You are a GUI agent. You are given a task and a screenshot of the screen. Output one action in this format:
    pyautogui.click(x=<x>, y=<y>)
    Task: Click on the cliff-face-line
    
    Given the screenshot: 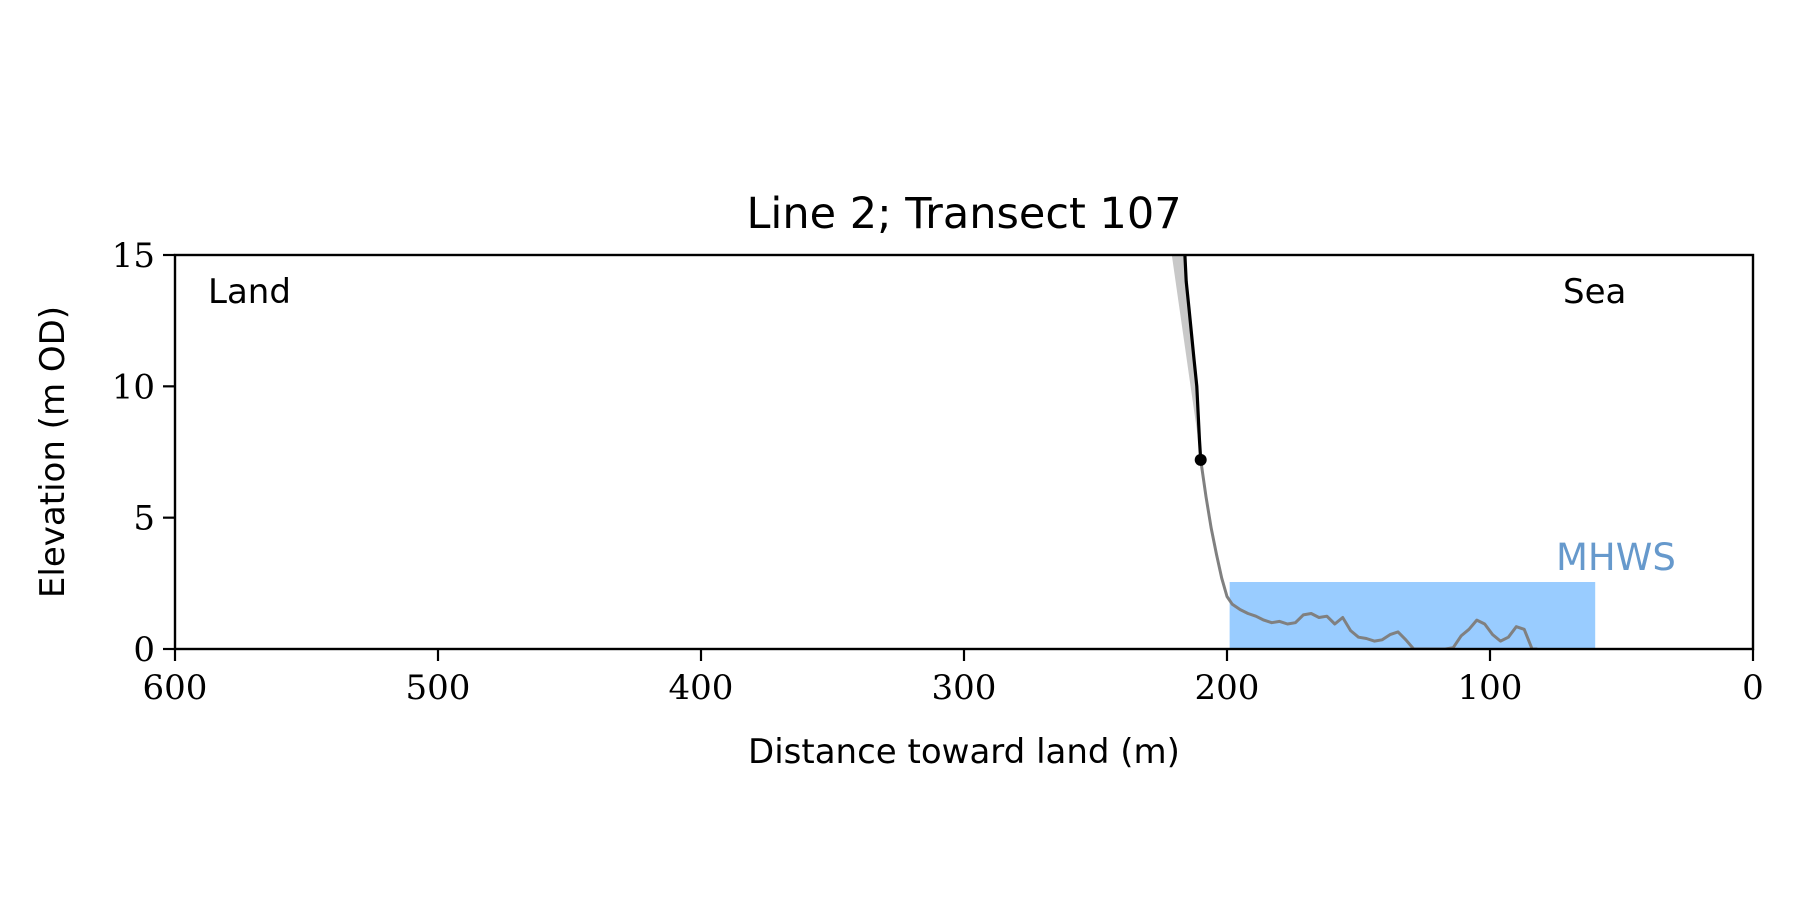 What is the action you would take?
    pyautogui.click(x=1193, y=357)
    